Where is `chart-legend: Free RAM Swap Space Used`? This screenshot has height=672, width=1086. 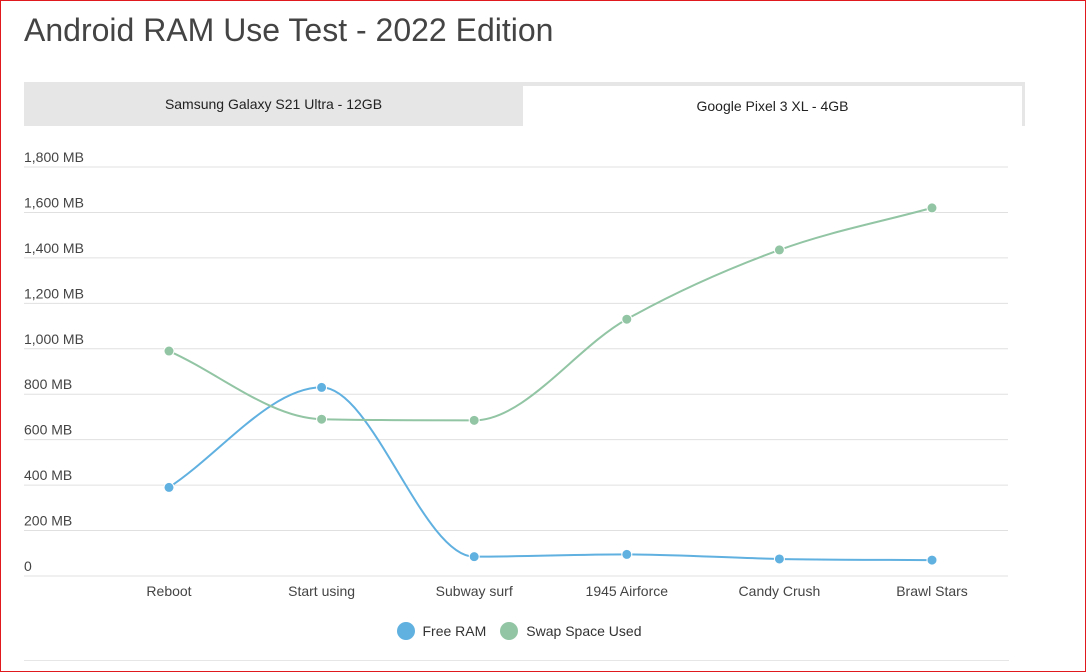 chart-legend: Free RAM Swap Space Used is located at coordinates (519, 631).